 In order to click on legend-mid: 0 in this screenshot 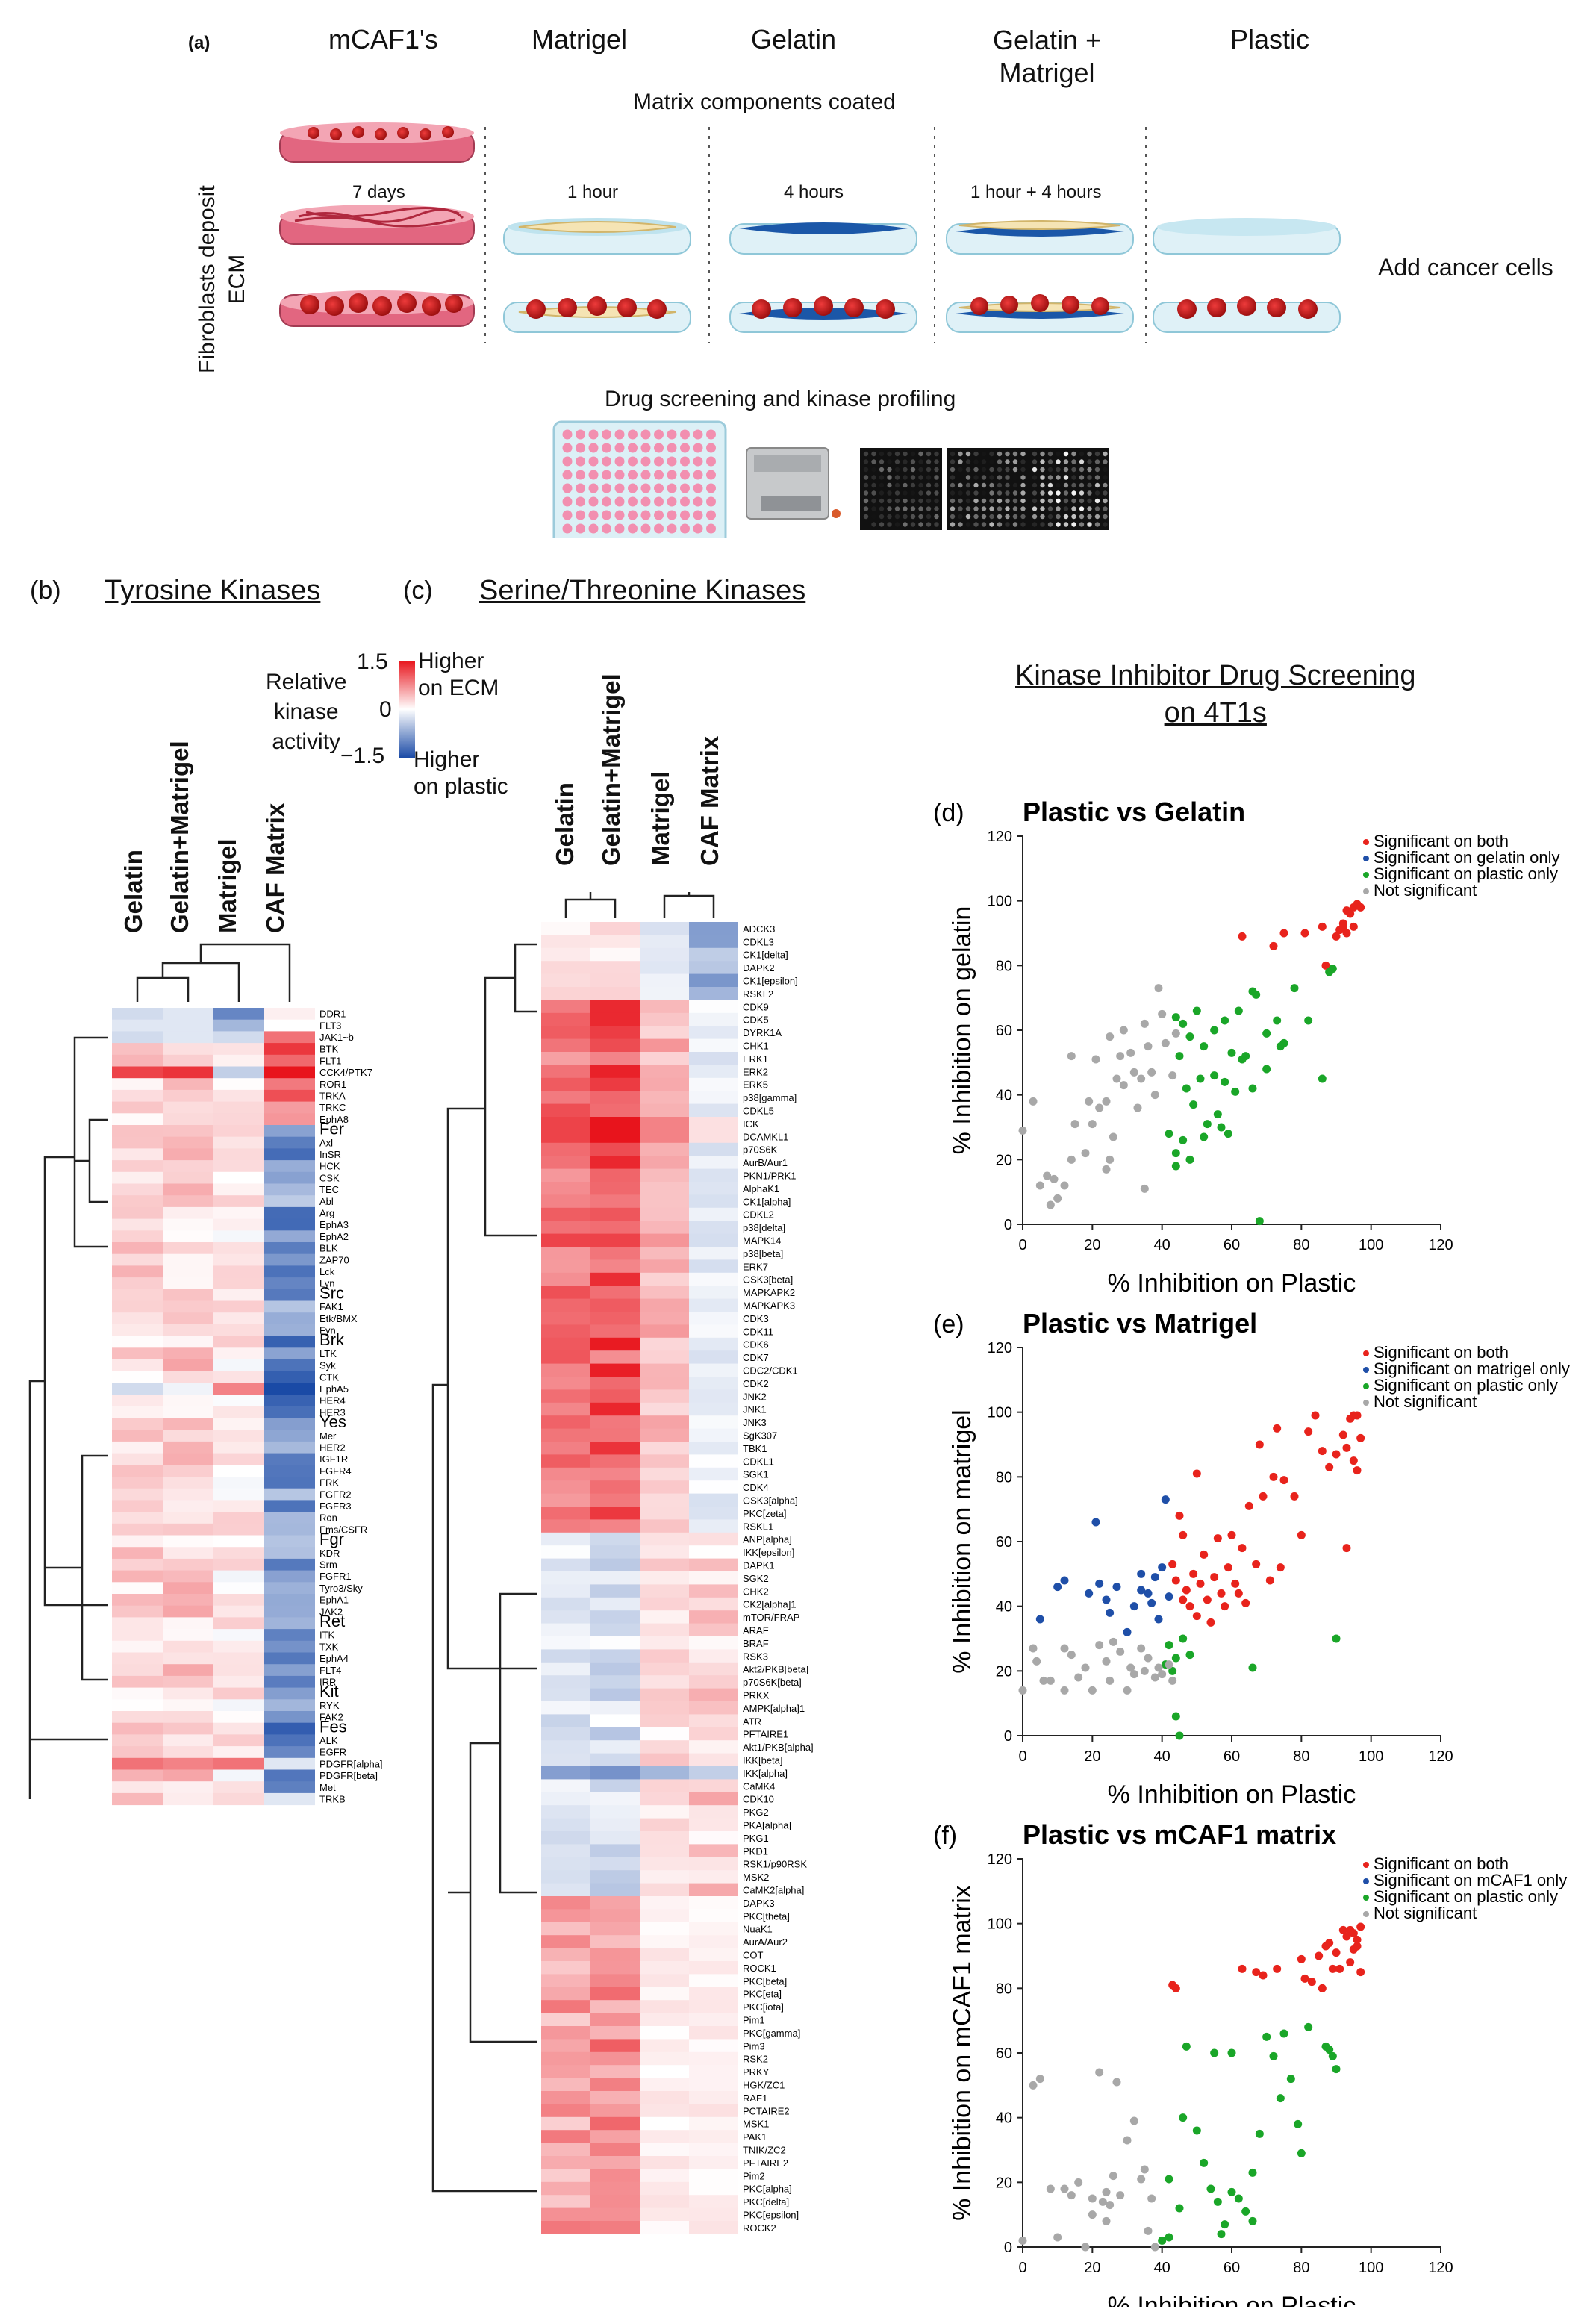, I will do `click(385, 710)`.